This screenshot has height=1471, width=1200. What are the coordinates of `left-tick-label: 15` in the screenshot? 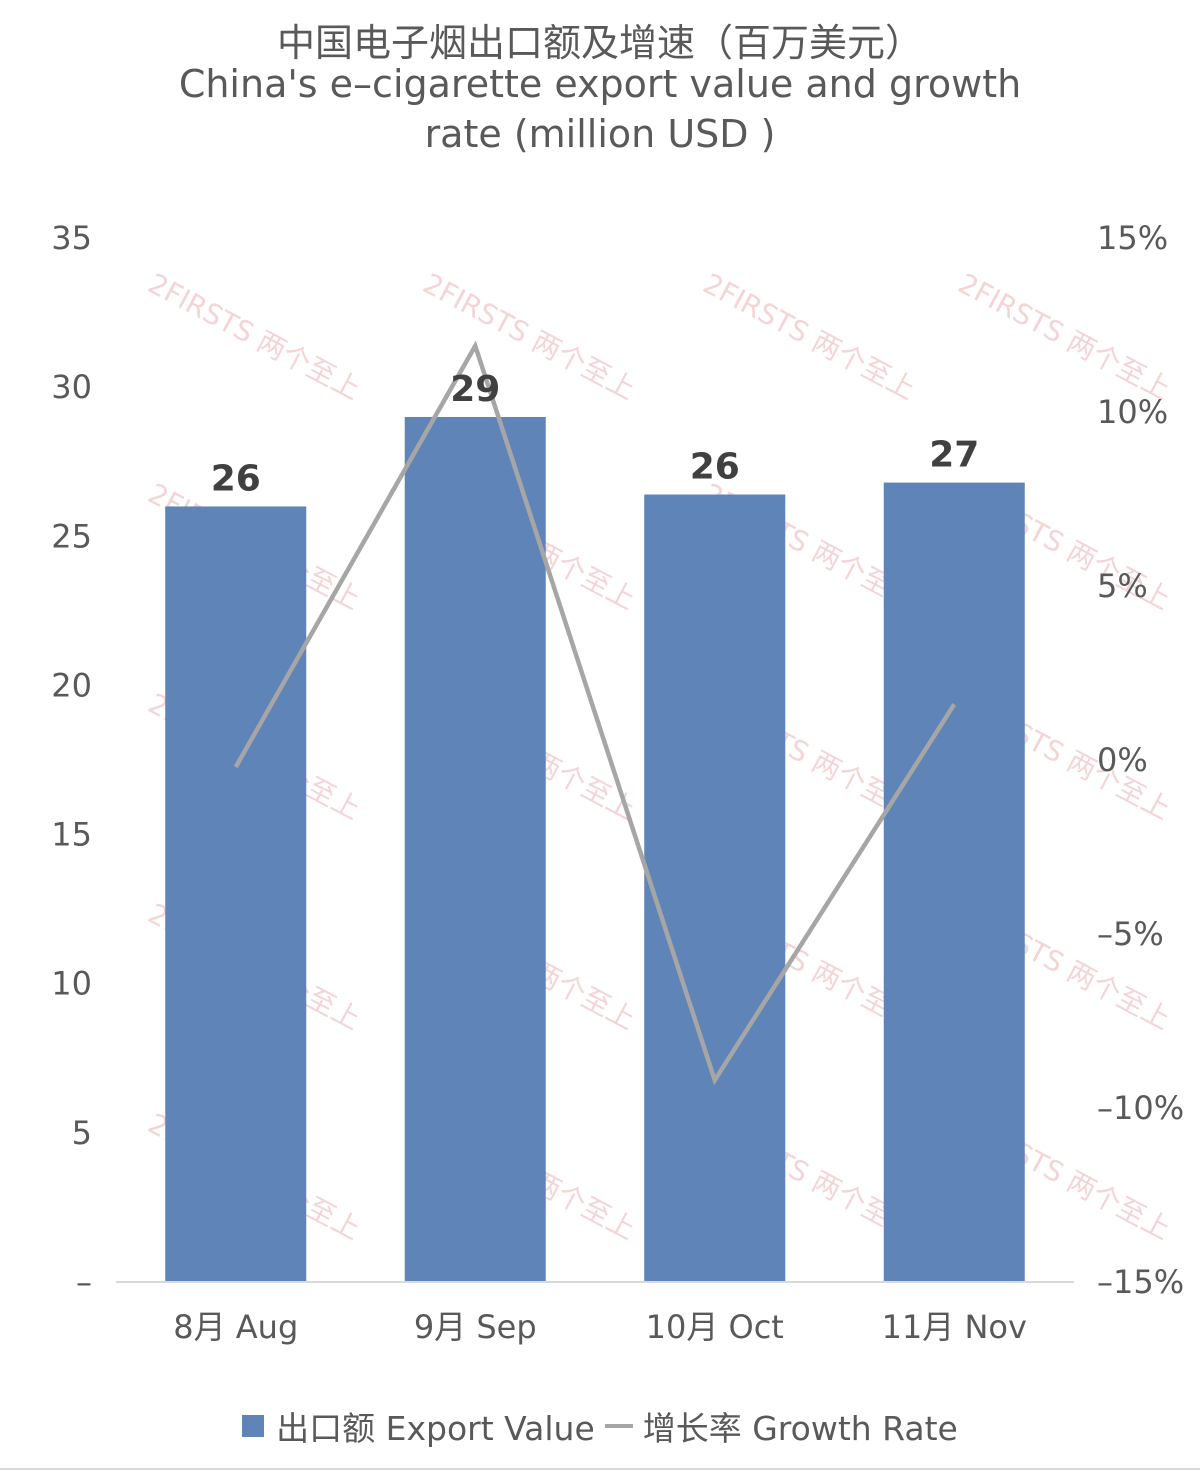 It's located at (71, 835).